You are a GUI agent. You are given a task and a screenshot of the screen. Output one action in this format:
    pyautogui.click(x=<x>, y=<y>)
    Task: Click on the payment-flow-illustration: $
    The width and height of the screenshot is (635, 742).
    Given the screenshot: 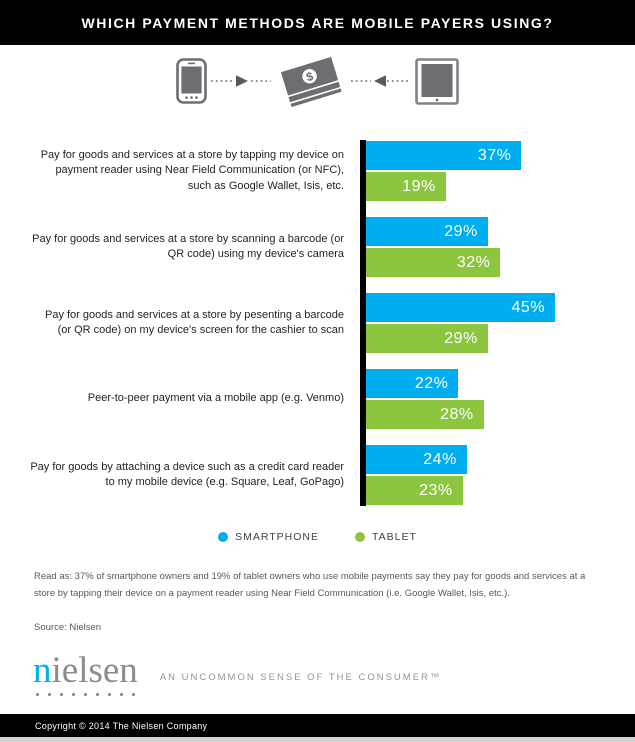 What is the action you would take?
    pyautogui.click(x=317, y=81)
    